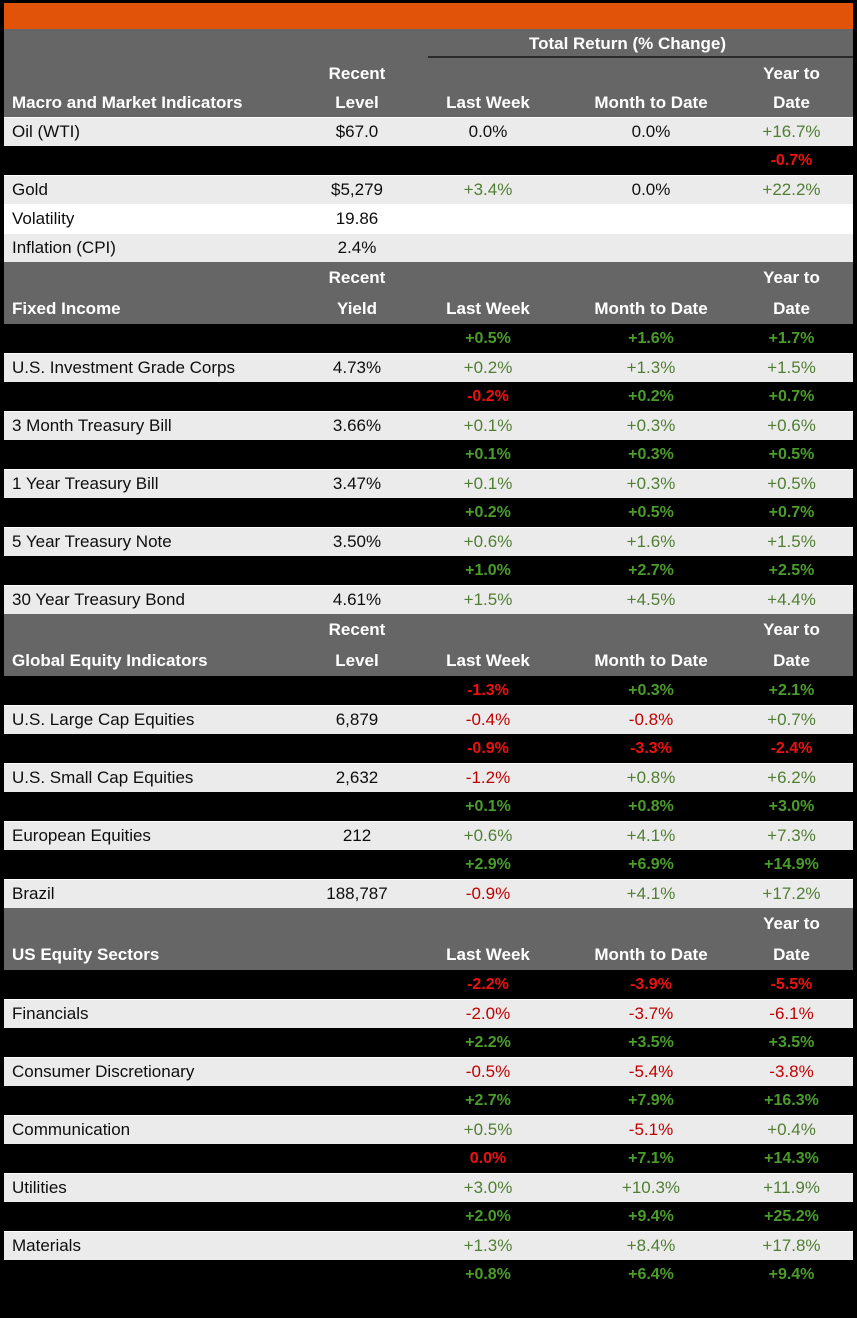  I want to click on recent-level-value: 19.86, so click(357, 218).